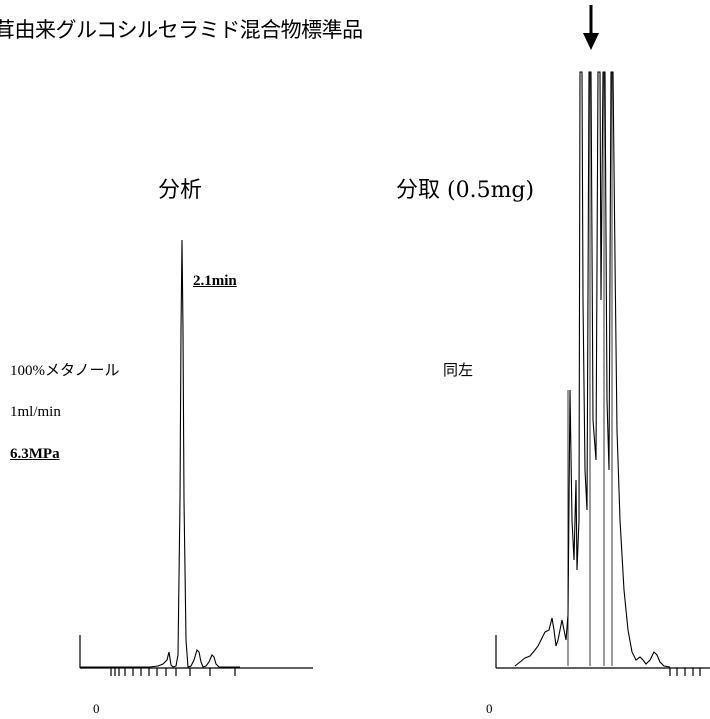  Describe the element at coordinates (180, 190) in the screenshot. I see `analysis-panel-title: 分析` at that location.